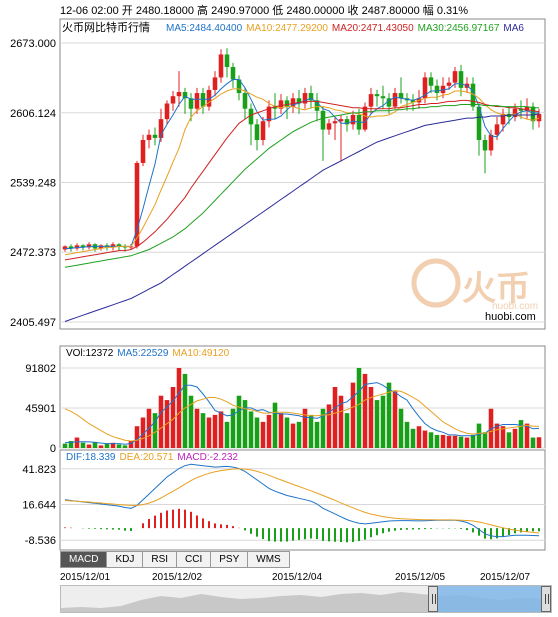 The height and width of the screenshot is (617, 558). I want to click on timeline-date-label: 2015/12/01, so click(85, 577).